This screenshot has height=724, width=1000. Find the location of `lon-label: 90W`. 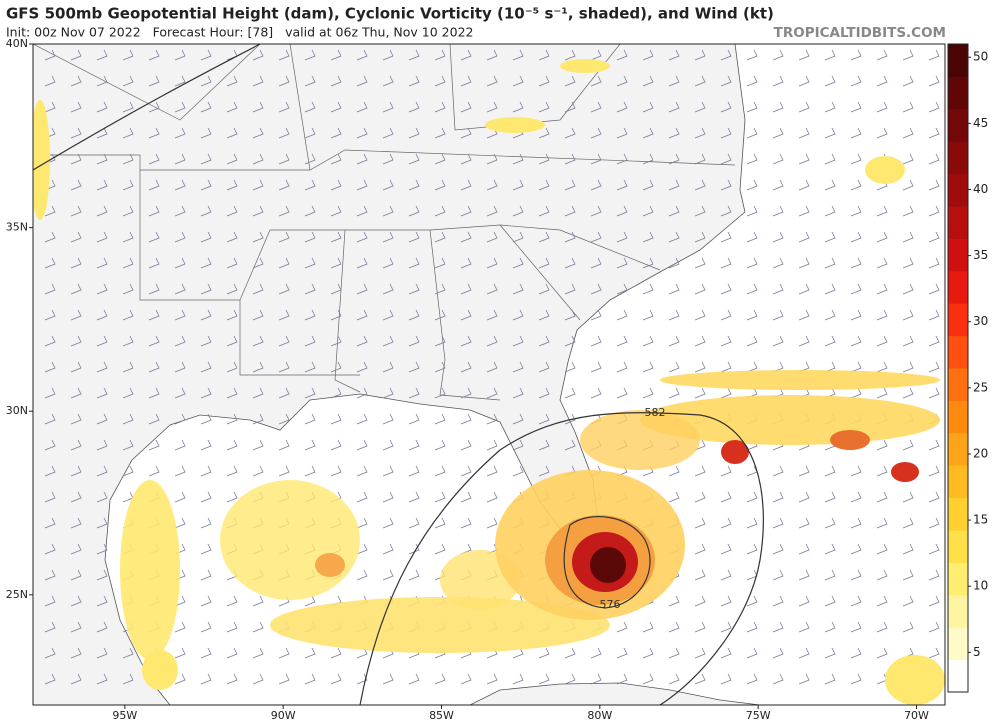

lon-label: 90W is located at coordinates (283, 715).